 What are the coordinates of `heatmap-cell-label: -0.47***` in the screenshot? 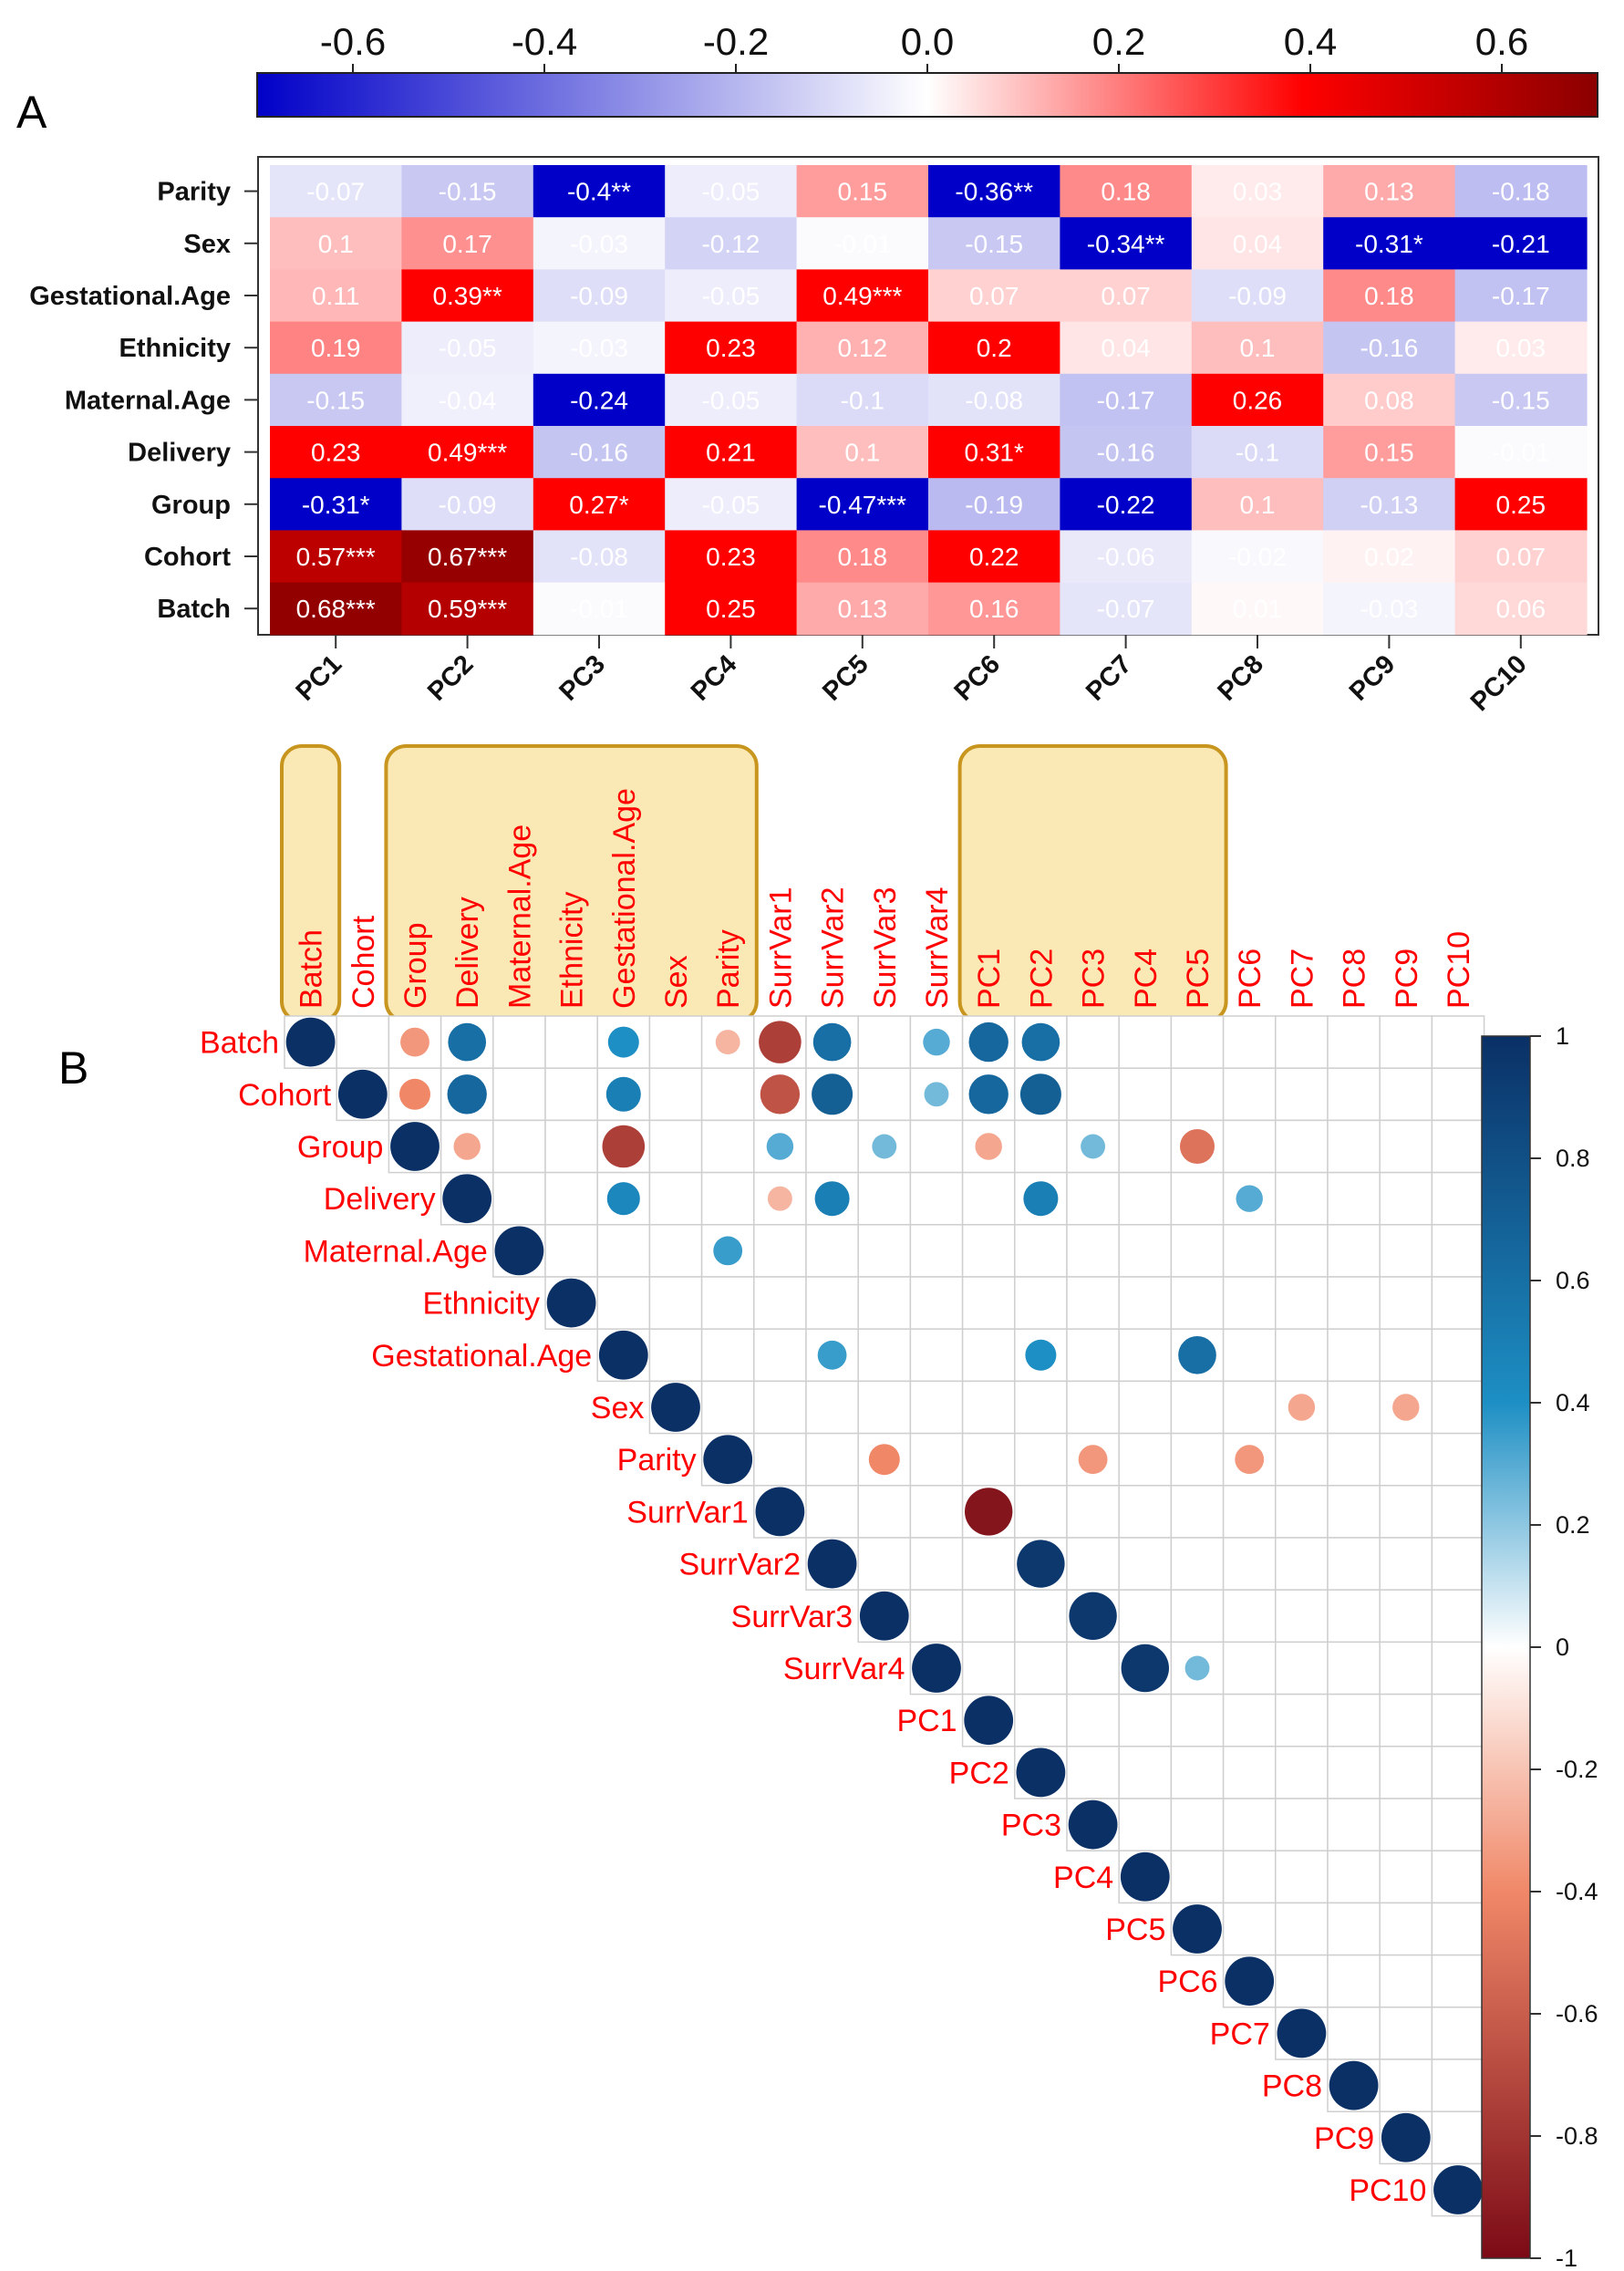 It's located at (863, 505).